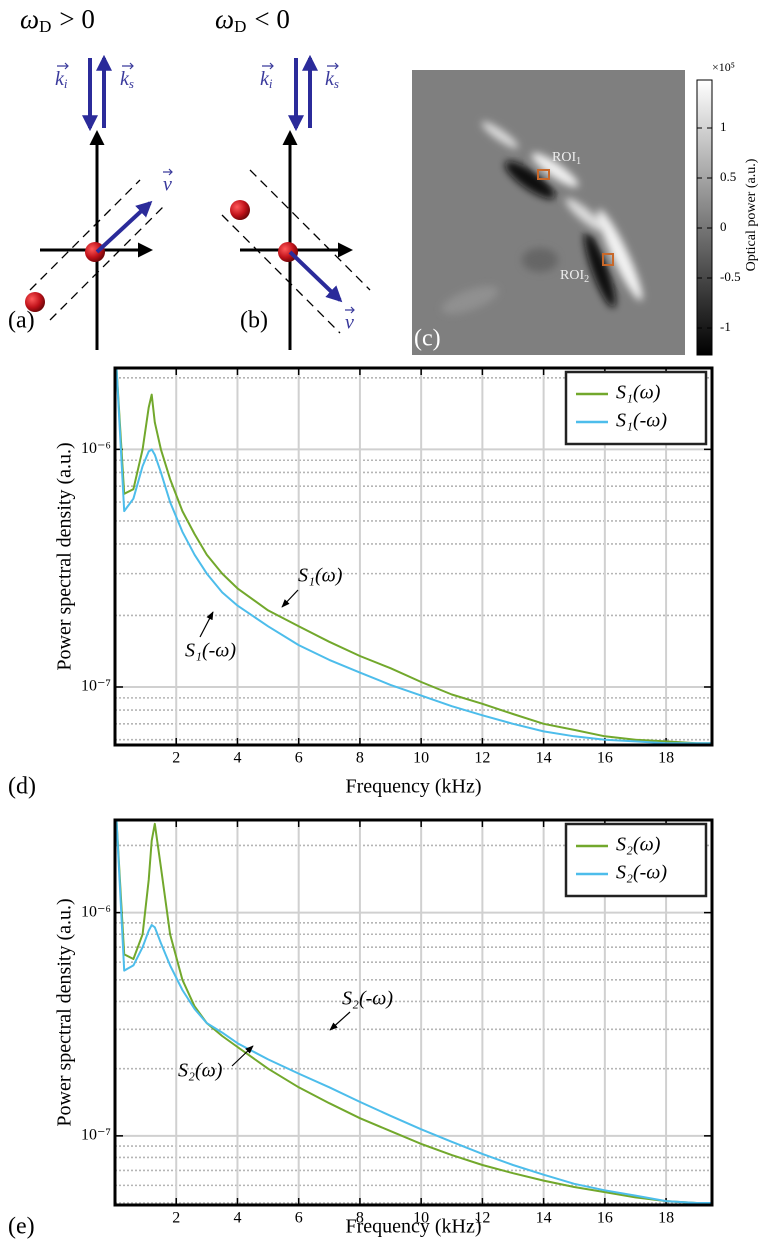 The width and height of the screenshot is (764, 1243). I want to click on diagram-b: ωD < 0 ki ks v (b), so click(293, 177).